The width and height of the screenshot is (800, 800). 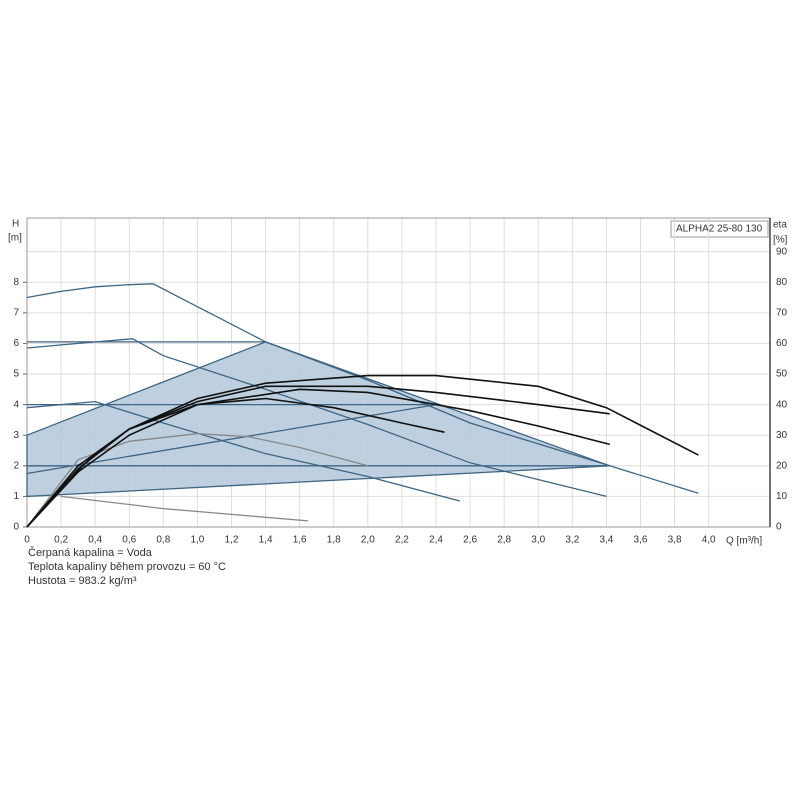 I want to click on note: Teplota kapaliny během provozu = 60 °C, so click(x=127, y=567).